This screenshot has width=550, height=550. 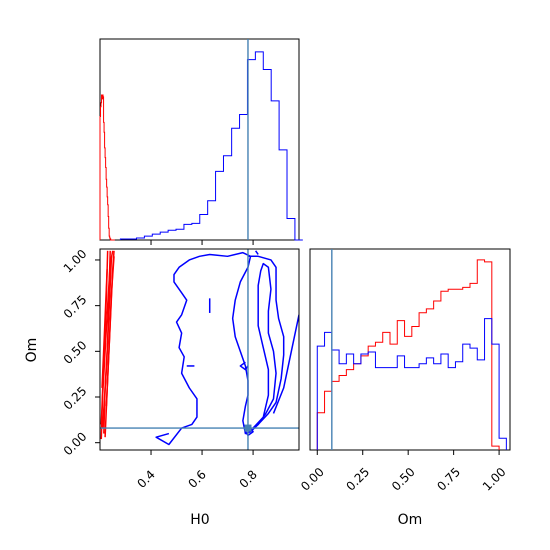 What do you see at coordinates (199, 520) in the screenshot?
I see `joint-xlabel: H0` at bounding box center [199, 520].